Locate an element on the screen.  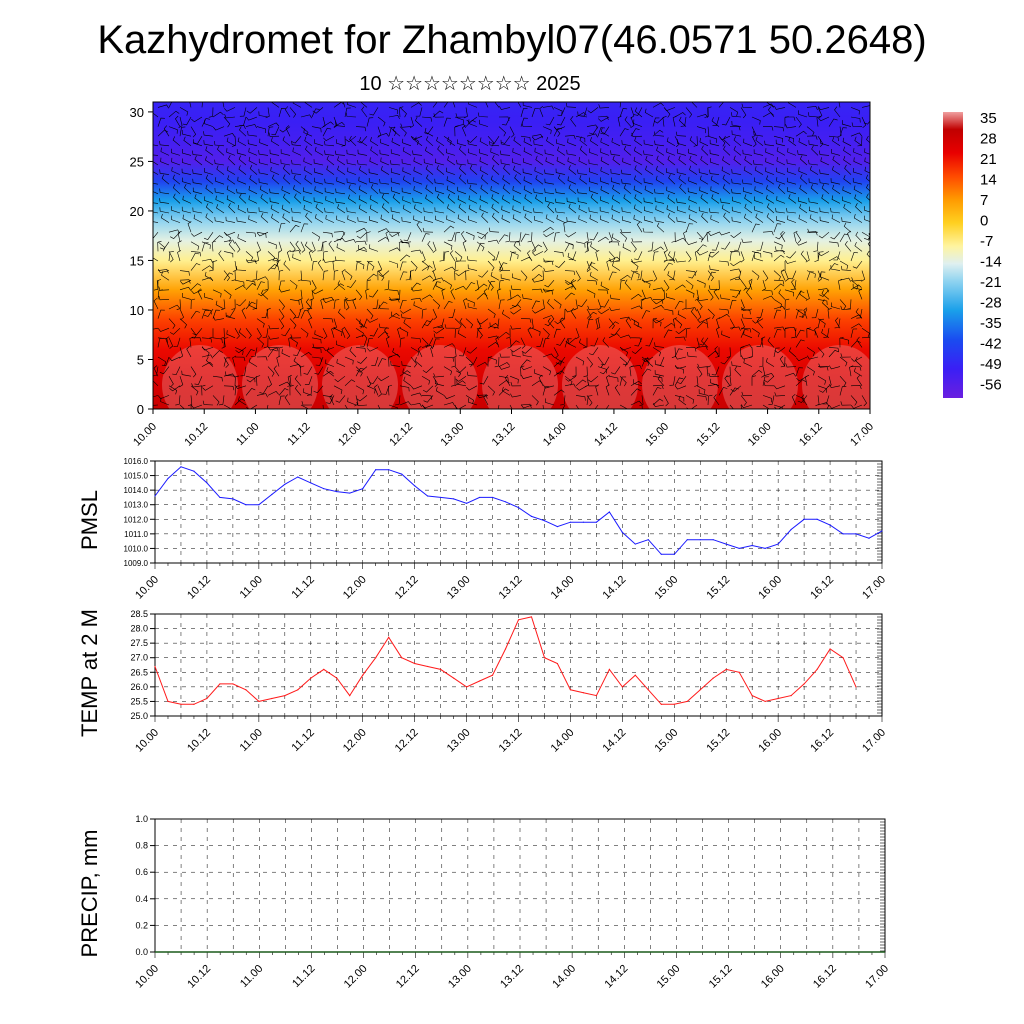
x-tick-label: 13.12 is located at coordinates (511, 741).